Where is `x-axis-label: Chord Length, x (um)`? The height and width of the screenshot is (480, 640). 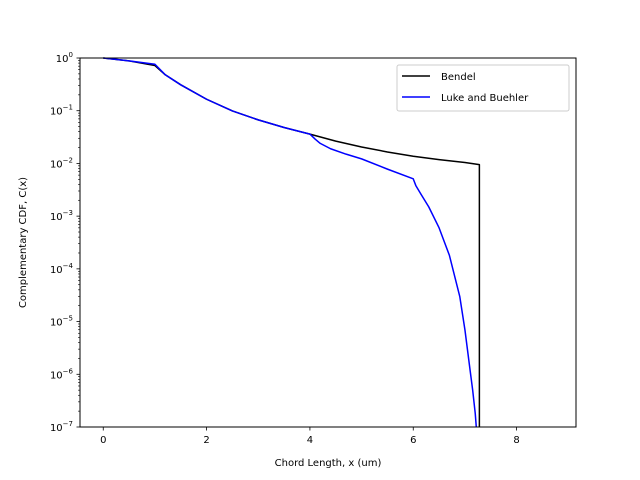
x-axis-label: Chord Length, x (um) is located at coordinates (328, 463).